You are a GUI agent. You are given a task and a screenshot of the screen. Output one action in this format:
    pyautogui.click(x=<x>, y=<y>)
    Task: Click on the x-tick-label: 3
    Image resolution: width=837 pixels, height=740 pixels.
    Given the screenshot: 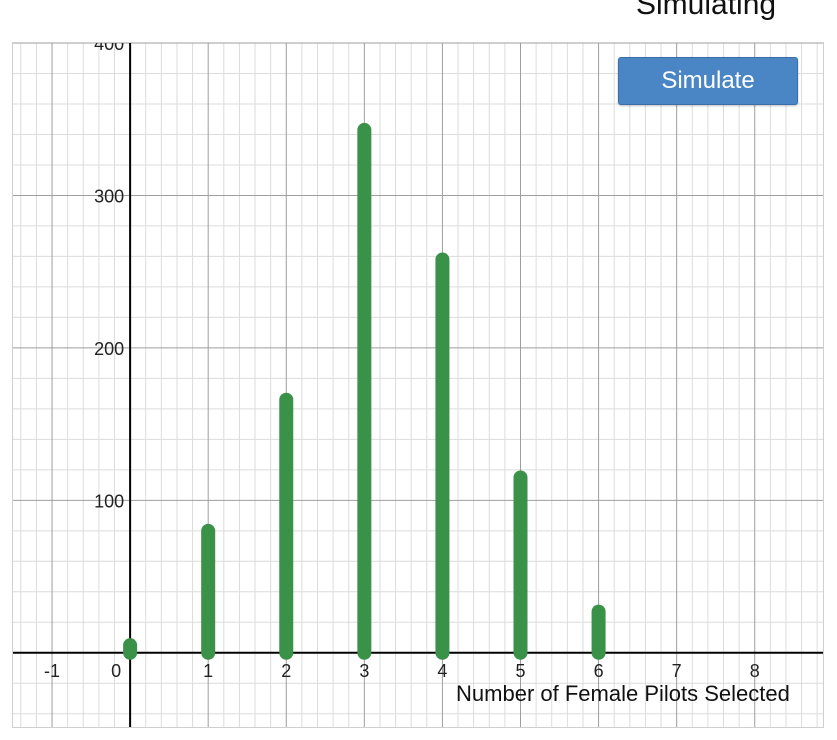 What is the action you would take?
    pyautogui.click(x=364, y=671)
    